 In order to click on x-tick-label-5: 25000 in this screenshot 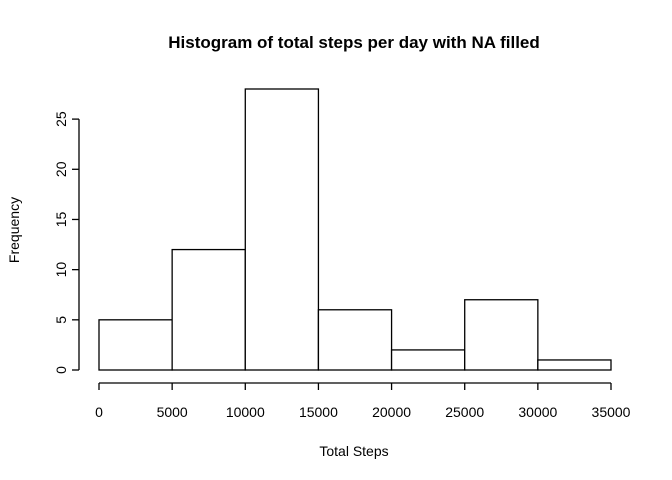, I will do `click(464, 412)`.